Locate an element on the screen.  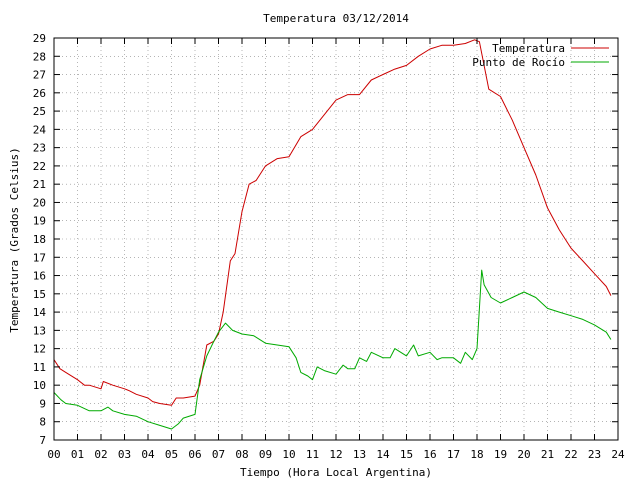
chart-title: Temperatura 03/12/2014 is located at coordinates (336, 18).